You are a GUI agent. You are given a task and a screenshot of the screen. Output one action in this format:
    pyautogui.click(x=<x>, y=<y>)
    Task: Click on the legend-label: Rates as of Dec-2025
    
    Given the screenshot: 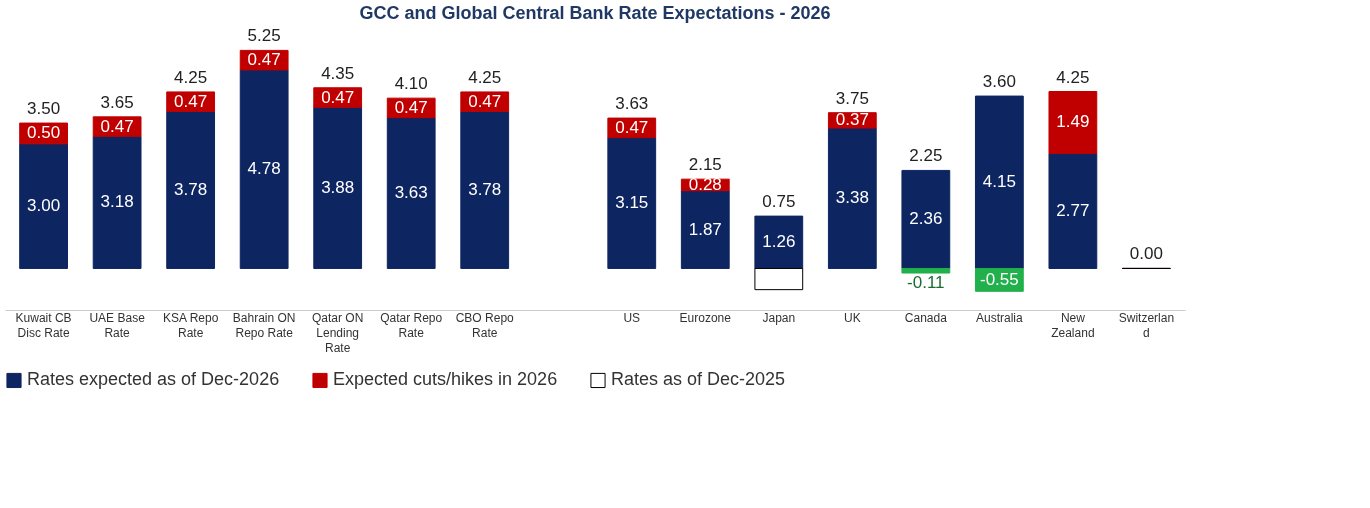 What is the action you would take?
    pyautogui.click(x=698, y=379)
    